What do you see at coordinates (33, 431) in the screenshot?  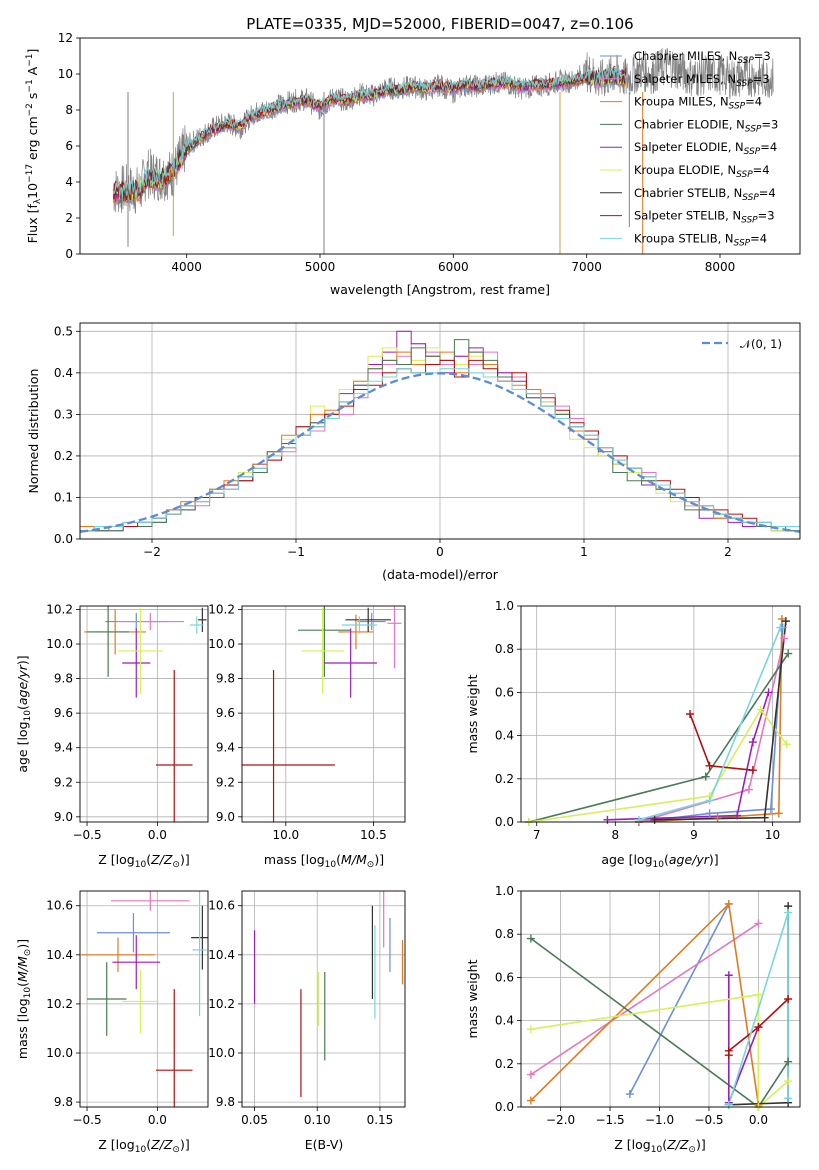 I see `y-axis-label: Normed distribution` at bounding box center [33, 431].